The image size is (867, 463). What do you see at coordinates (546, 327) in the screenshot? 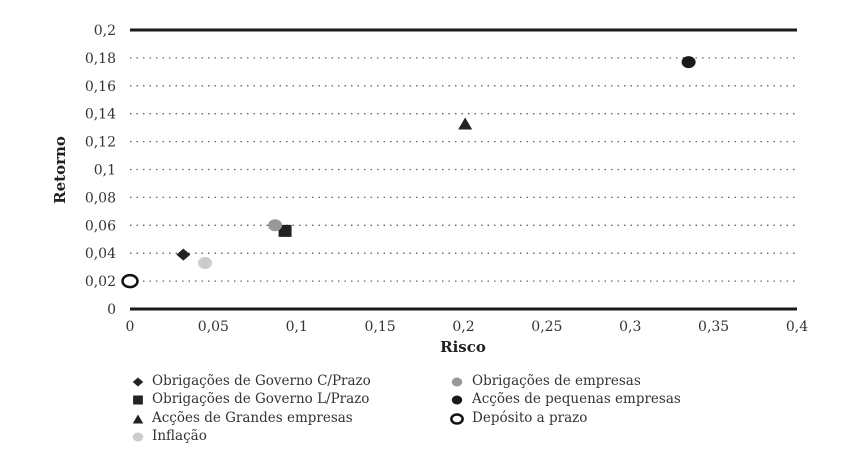
I see `x-tick-label: 0,25` at bounding box center [546, 327].